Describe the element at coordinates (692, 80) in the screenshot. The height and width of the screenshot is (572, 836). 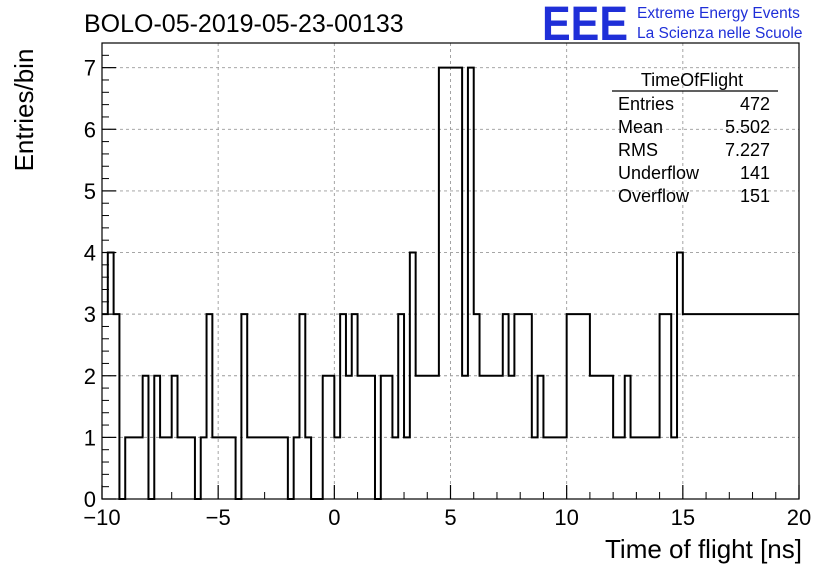
I see `stats-title: TimeOfFlight` at that location.